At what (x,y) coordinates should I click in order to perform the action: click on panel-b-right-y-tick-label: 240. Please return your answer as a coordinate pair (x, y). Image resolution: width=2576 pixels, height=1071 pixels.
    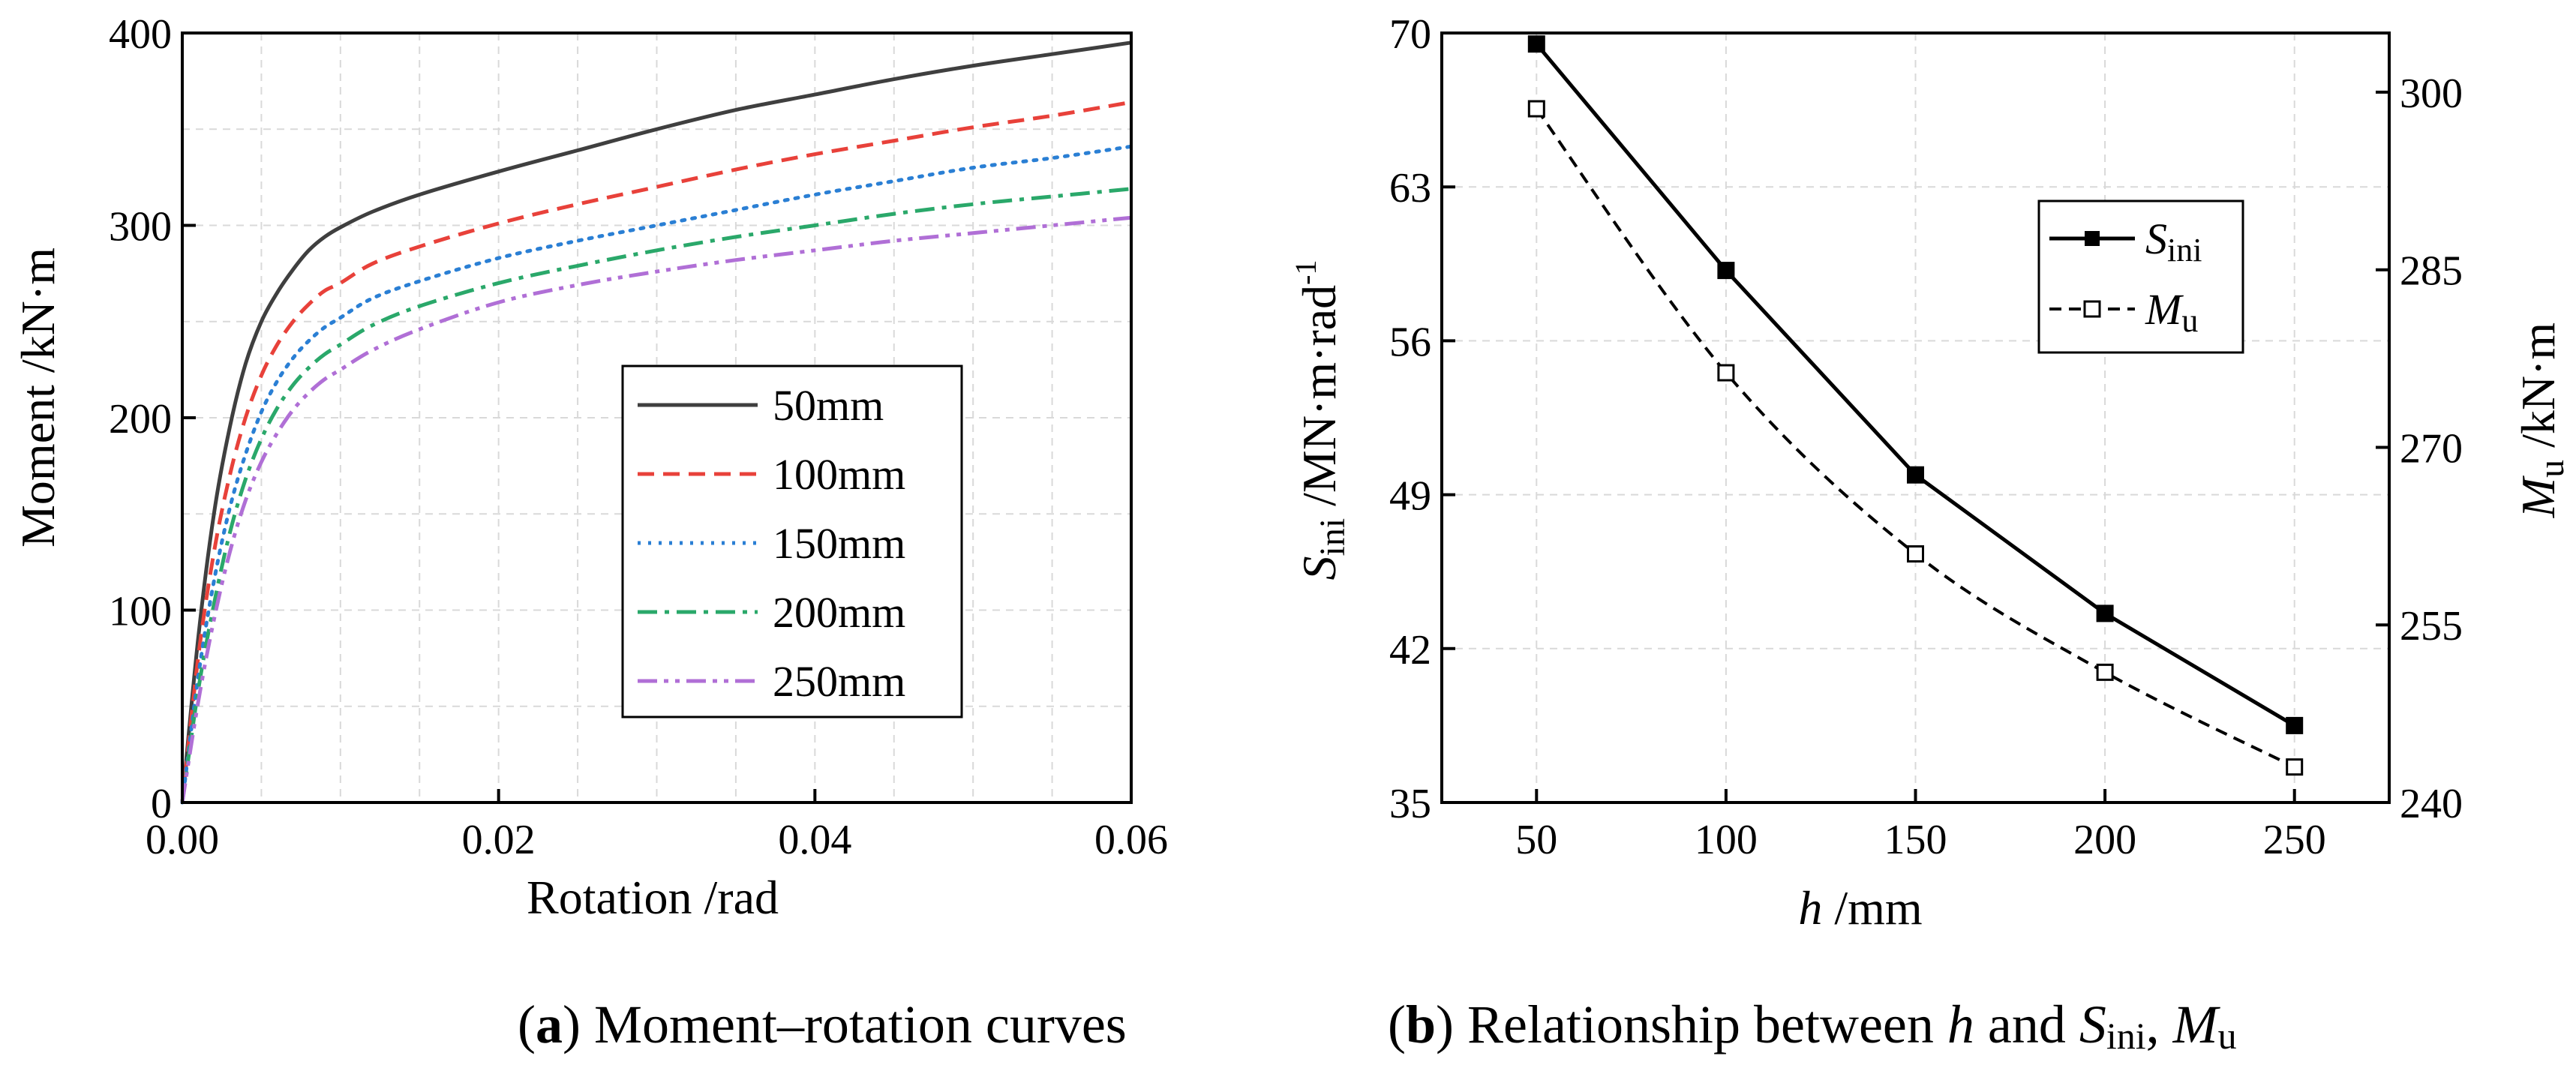
    Looking at the image, I should click on (2431, 804).